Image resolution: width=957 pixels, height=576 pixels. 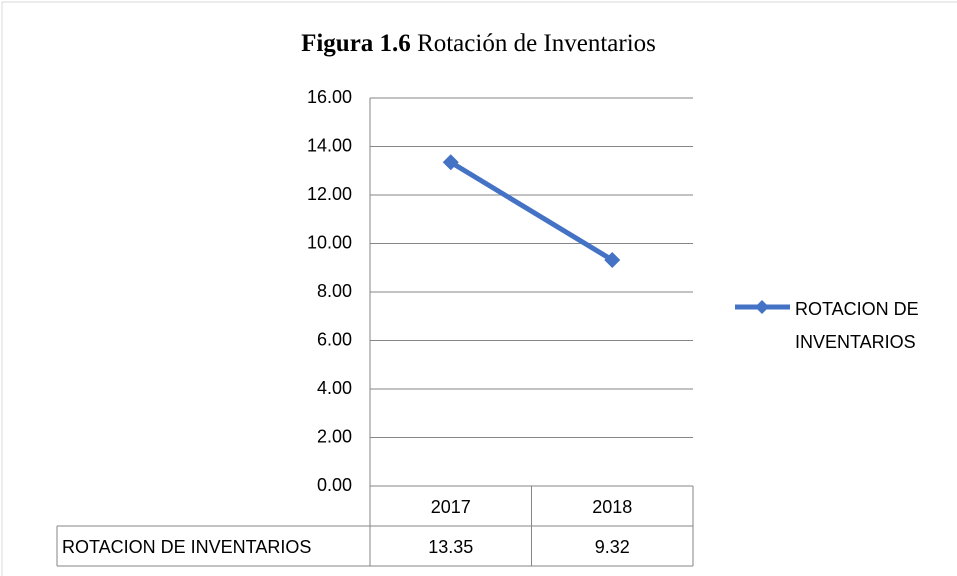 I want to click on y-tick-label: 10.00, so click(x=329, y=242).